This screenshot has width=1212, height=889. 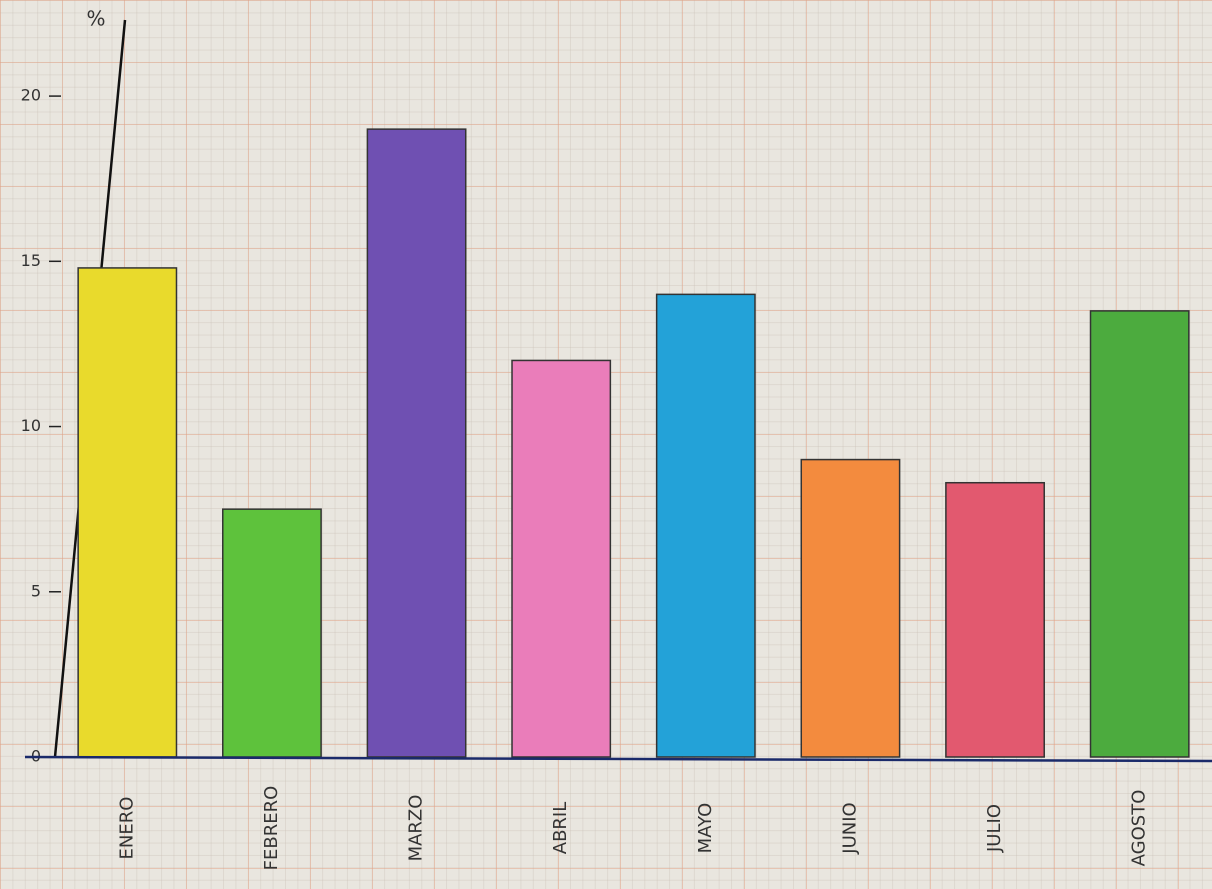 I want to click on x-tick-label: JULIO, so click(x=994, y=828).